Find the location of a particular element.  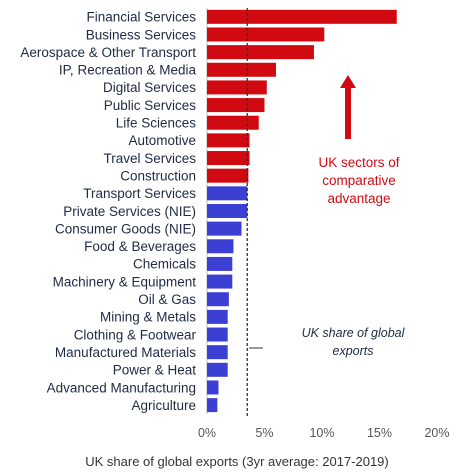

x-tick-label: 15% is located at coordinates (379, 433).